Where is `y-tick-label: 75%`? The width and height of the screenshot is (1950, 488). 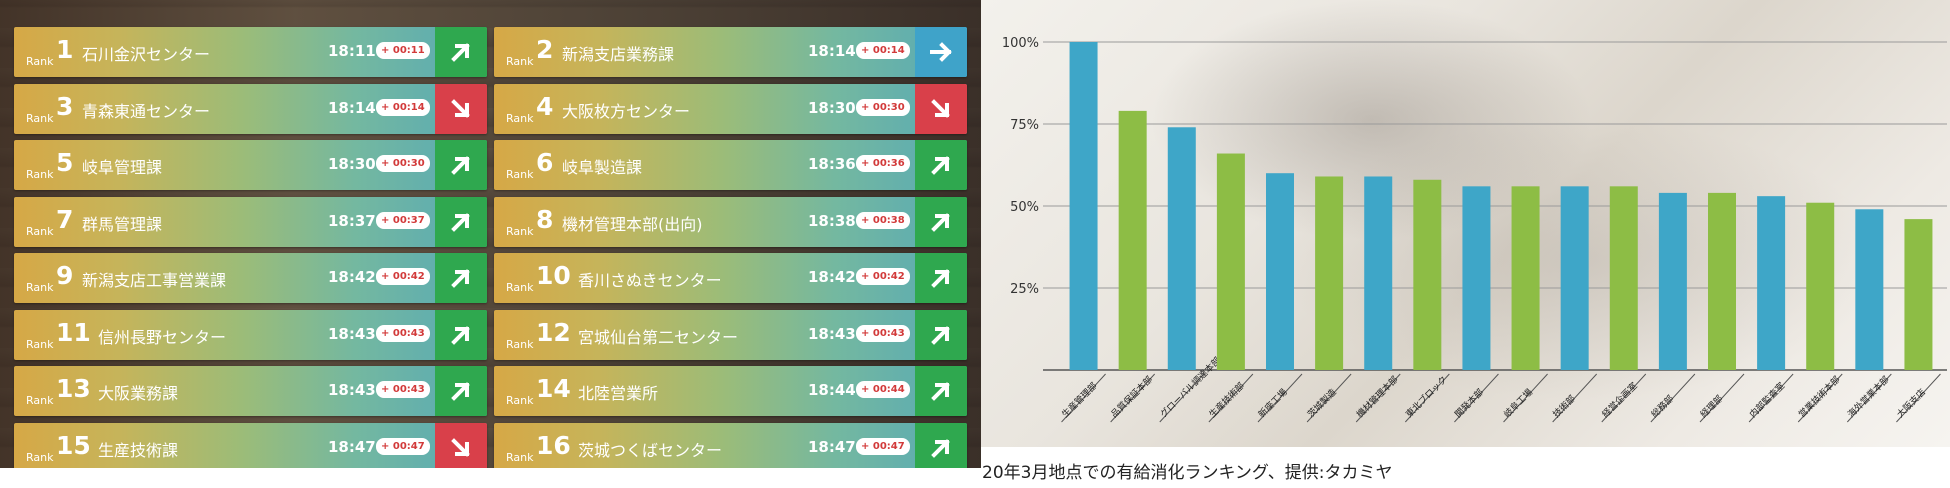 y-tick-label: 75% is located at coordinates (1024, 125).